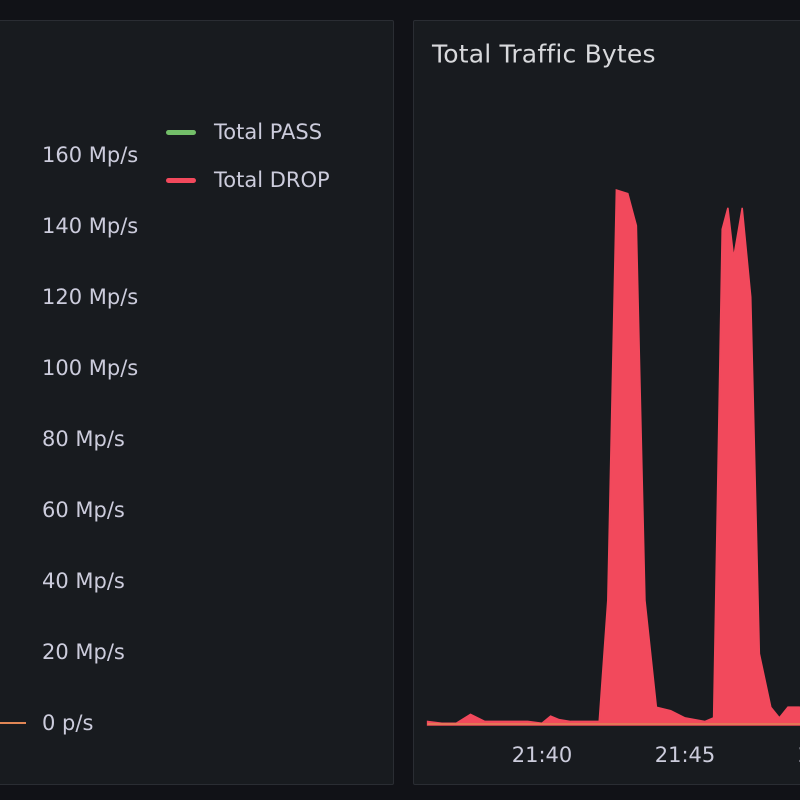 The width and height of the screenshot is (800, 800). I want to click on zero-series-line, so click(13, 723).